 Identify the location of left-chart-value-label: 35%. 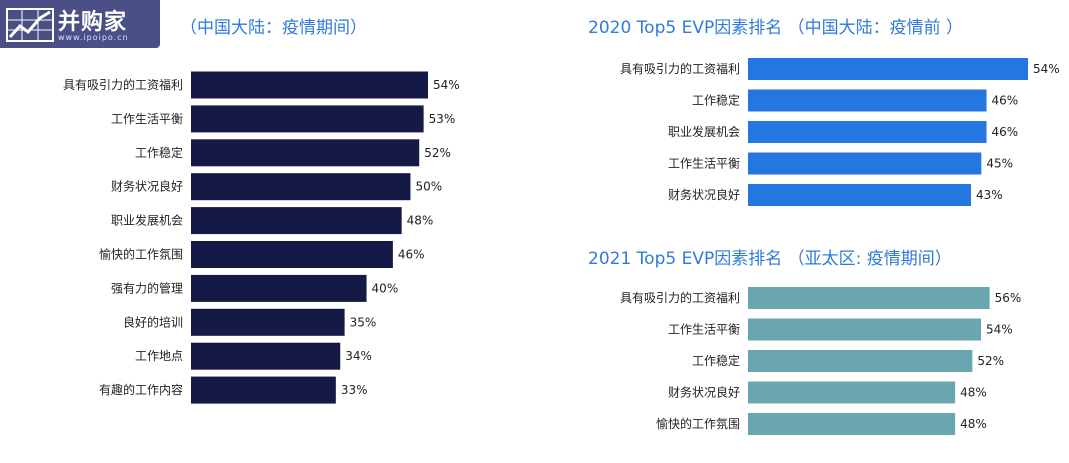
(363, 322).